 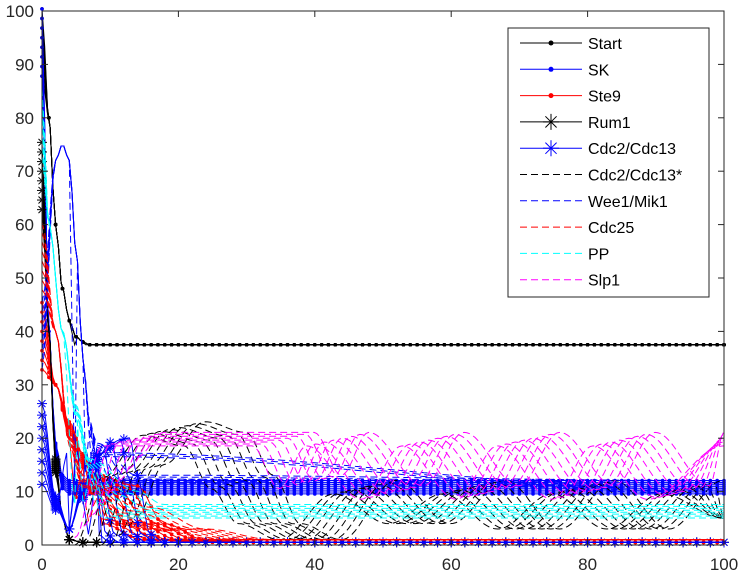 What do you see at coordinates (571, 44) in the screenshot?
I see `legend-entry: Start` at bounding box center [571, 44].